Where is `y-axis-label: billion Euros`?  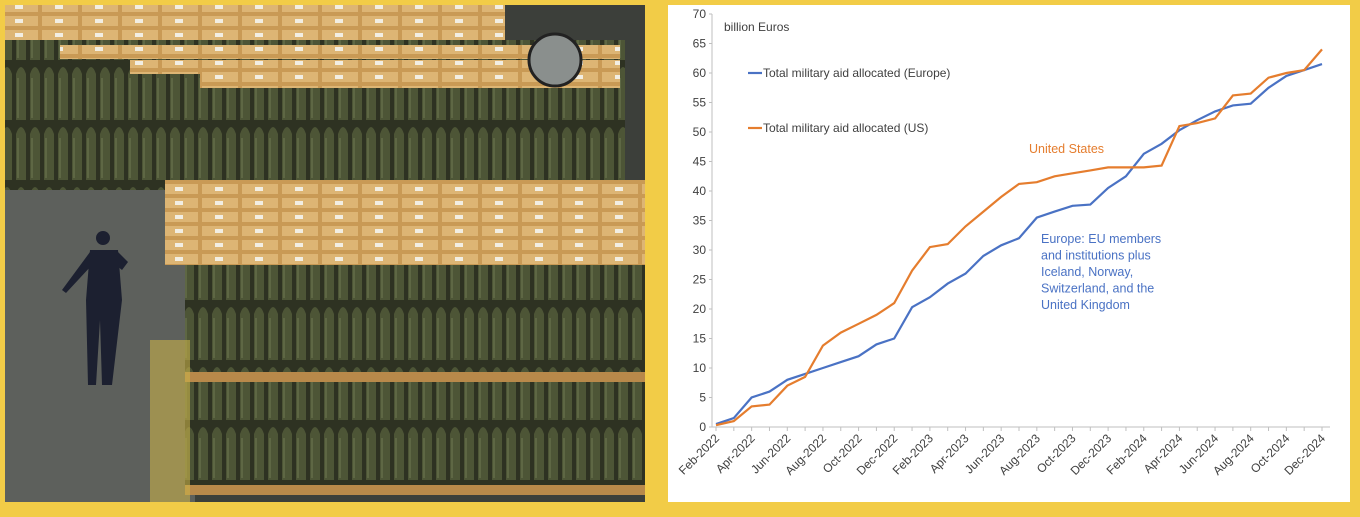 y-axis-label: billion Euros is located at coordinates (756, 27).